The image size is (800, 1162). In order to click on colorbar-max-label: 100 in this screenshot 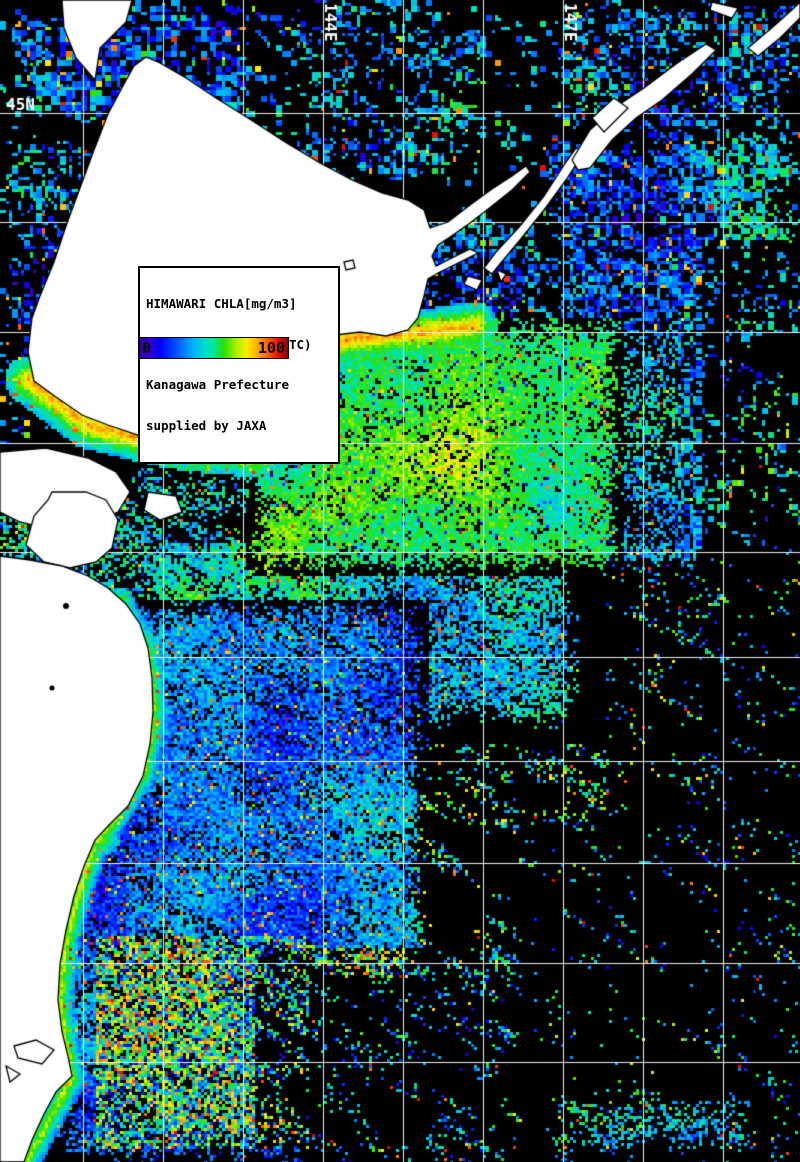, I will do `click(271, 348)`.